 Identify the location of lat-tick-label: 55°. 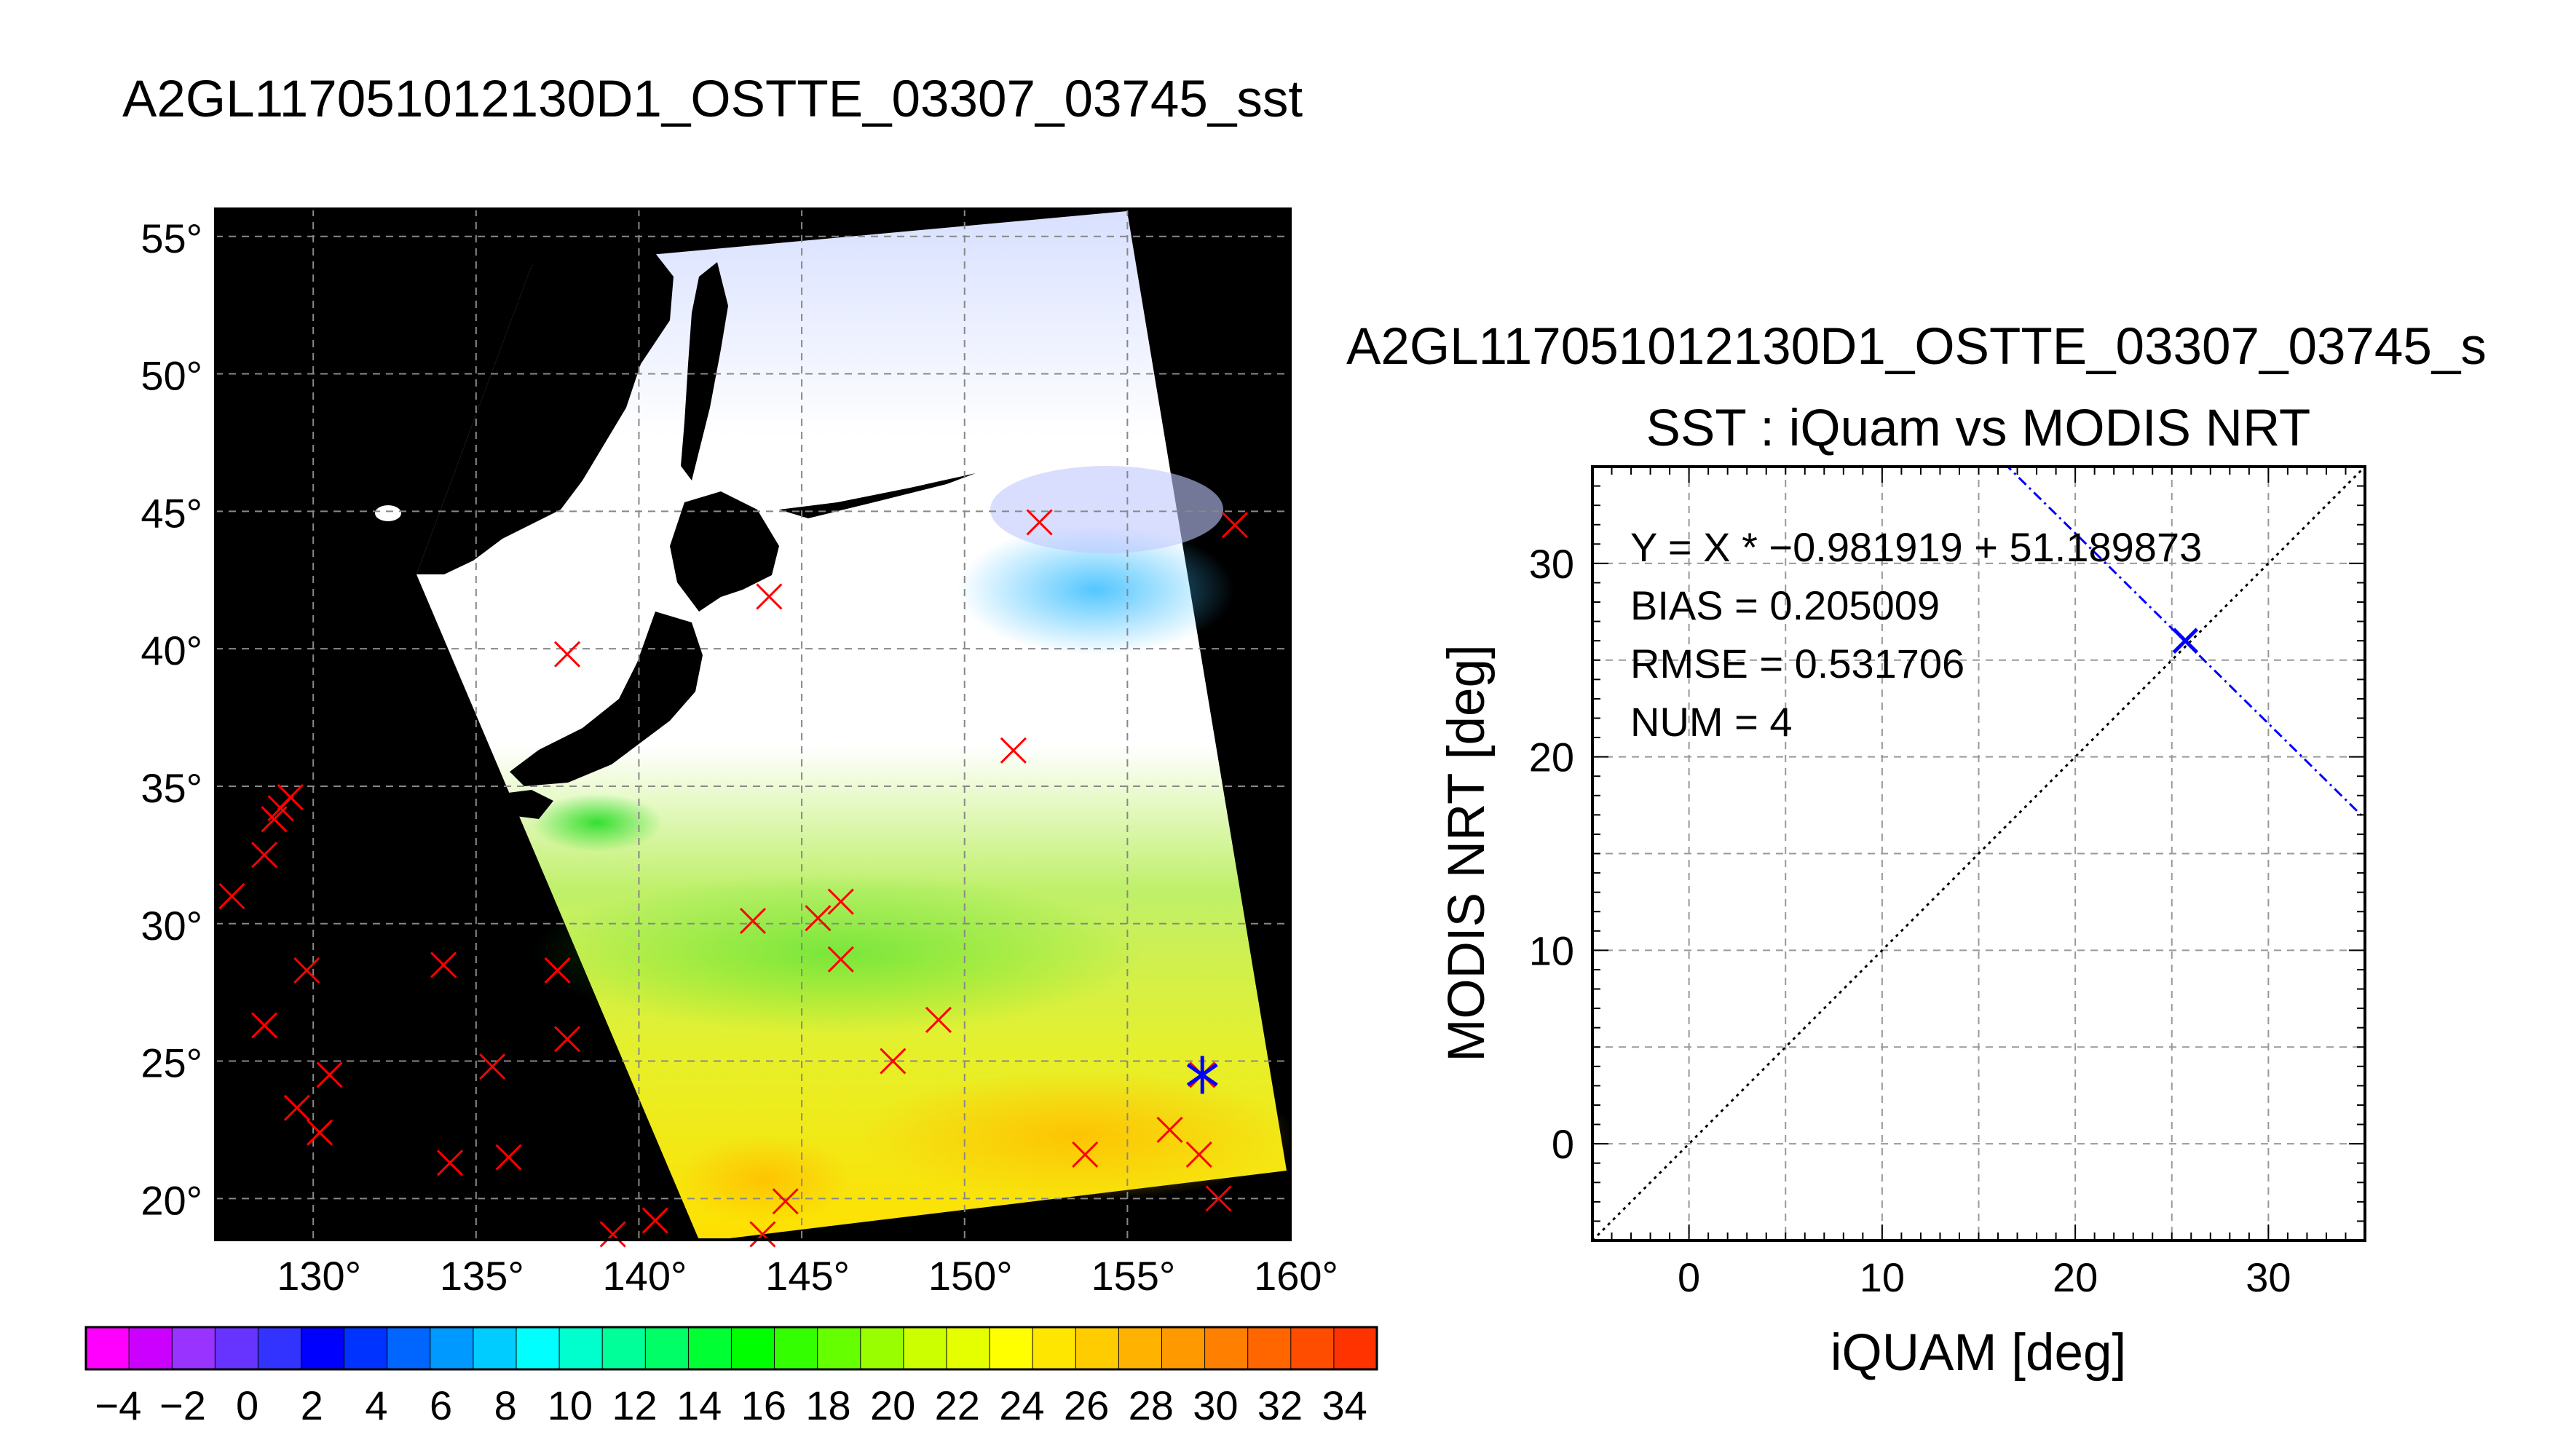
(171, 238).